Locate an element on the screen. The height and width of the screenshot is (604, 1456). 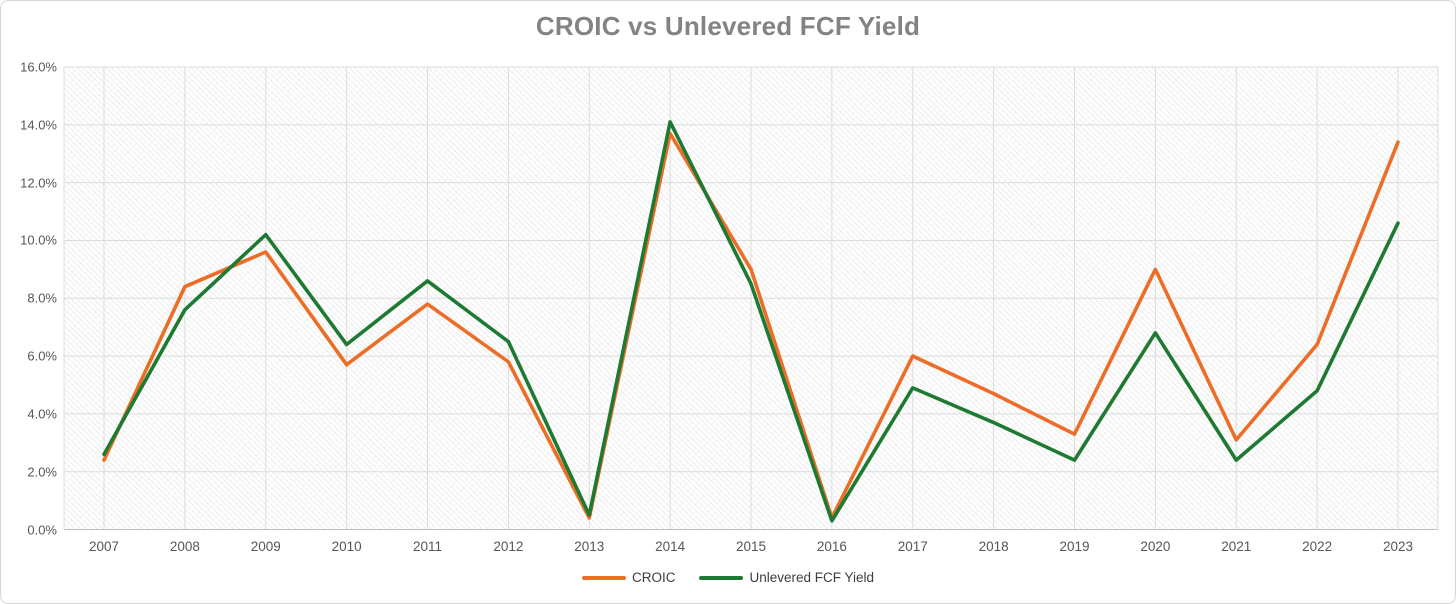
x-tick-label: 2007 is located at coordinates (104, 546).